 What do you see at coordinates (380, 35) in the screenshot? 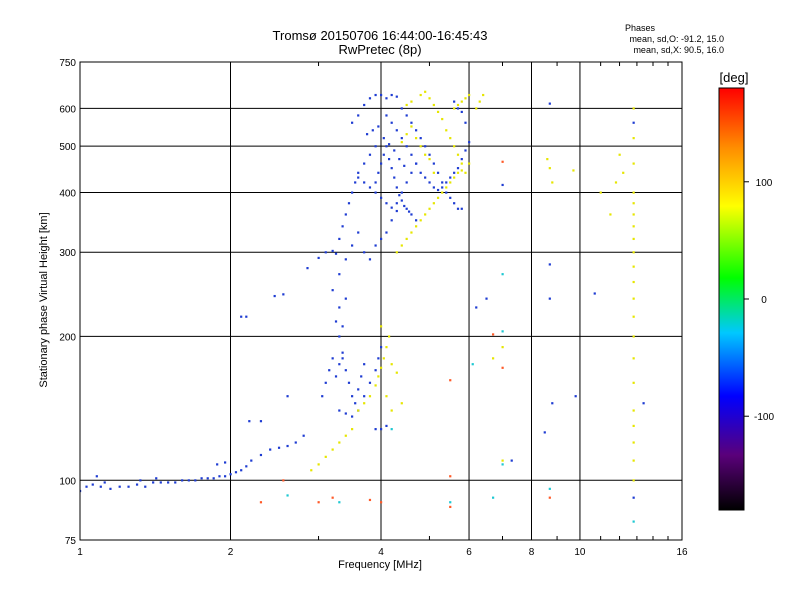
I see `chart-title: Tromsø 20150706 16:44:00-16:45:43` at bounding box center [380, 35].